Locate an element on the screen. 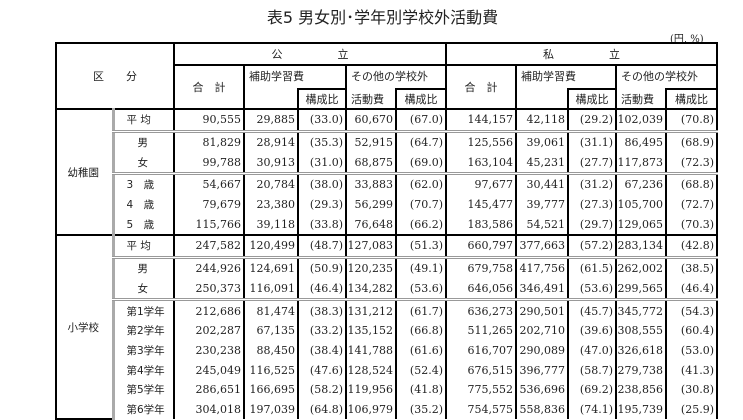 This screenshot has height=420, width=743. ratio-cell: (33.2) is located at coordinates (322, 330).